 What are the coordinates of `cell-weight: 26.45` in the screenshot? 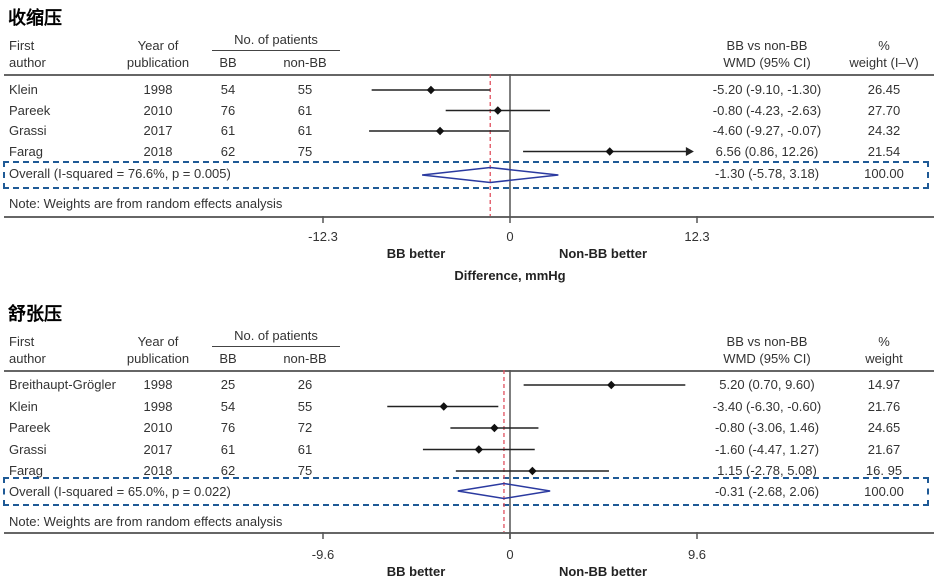 It's located at (884, 89).